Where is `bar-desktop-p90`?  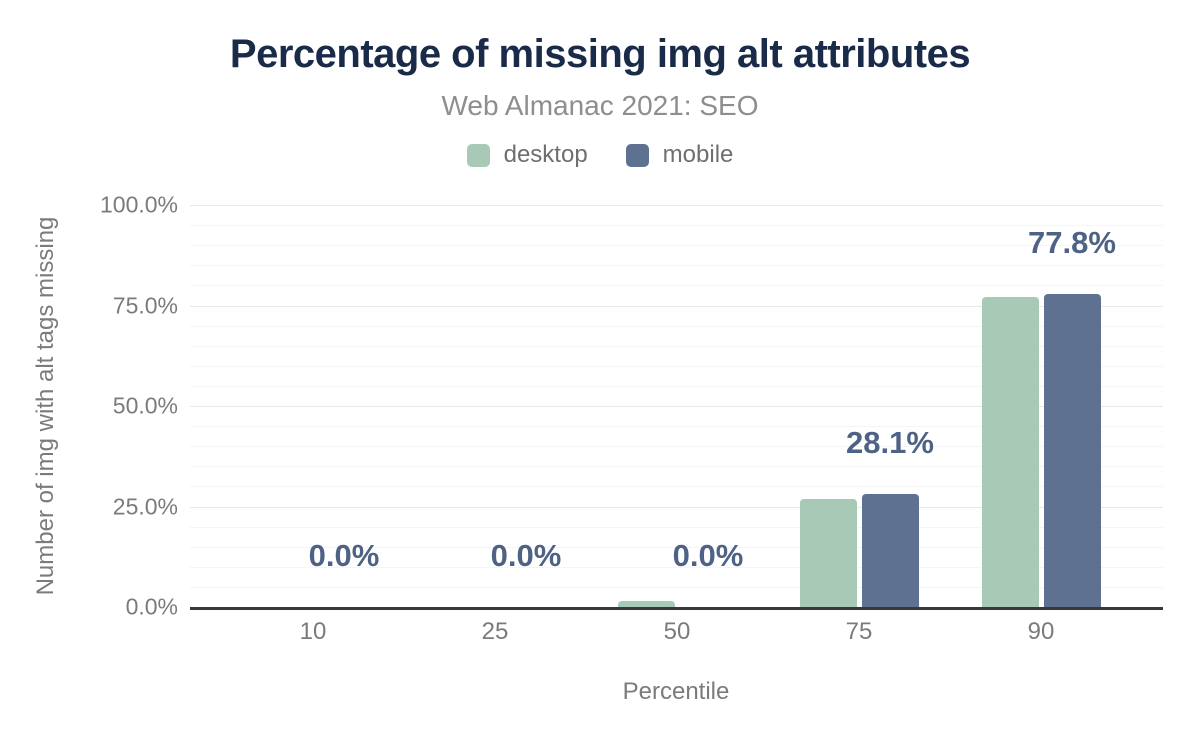 bar-desktop-p90 is located at coordinates (1010, 451).